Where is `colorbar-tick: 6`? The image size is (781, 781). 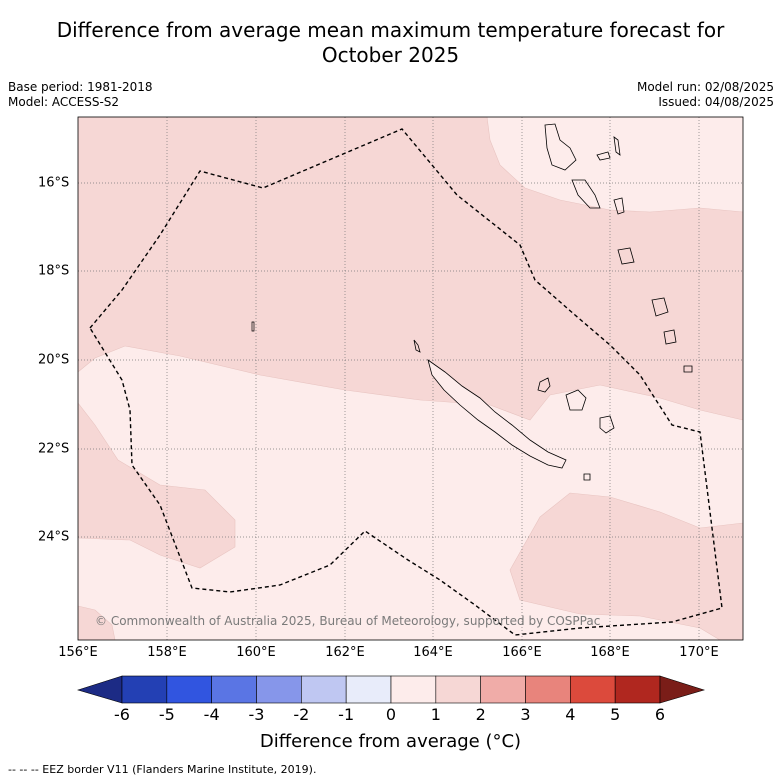
colorbar-tick: 6 is located at coordinates (660, 714).